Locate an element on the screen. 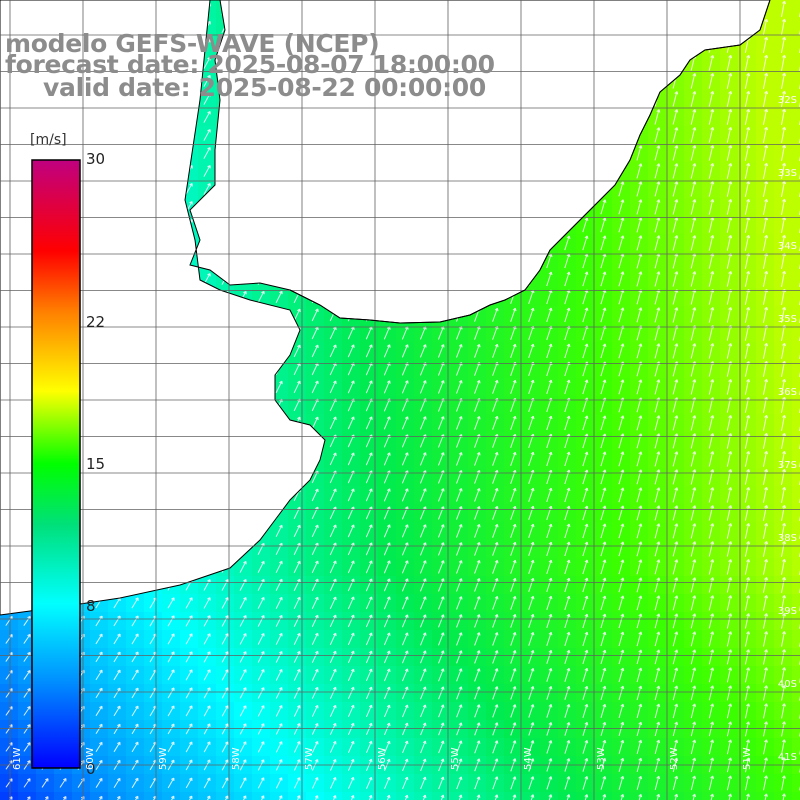  longitude-label: 55W is located at coordinates (455, 758).